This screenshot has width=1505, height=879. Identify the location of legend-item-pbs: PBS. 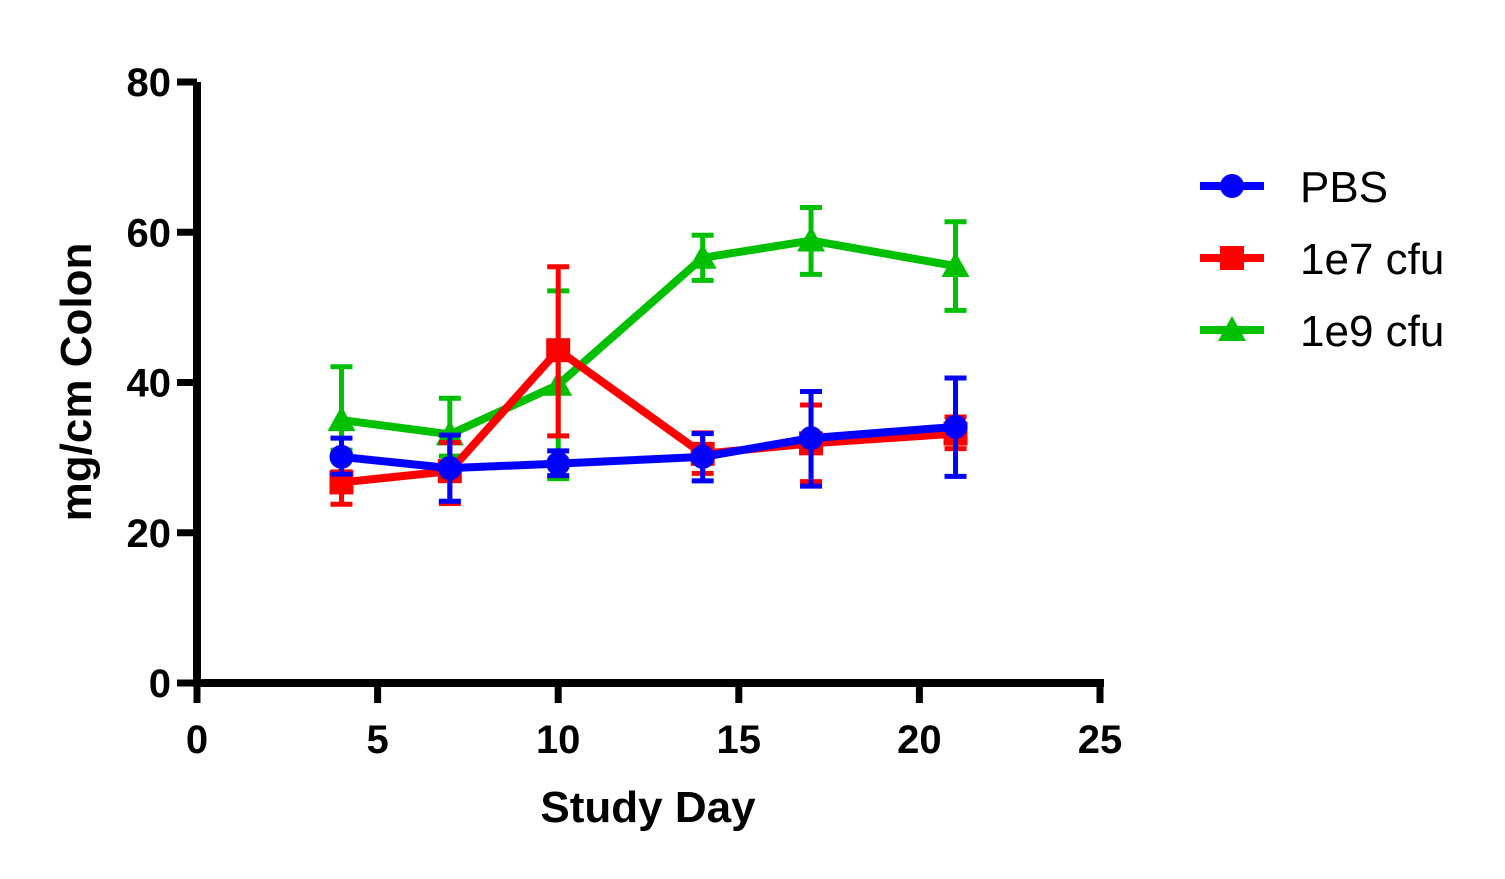
(1294, 187).